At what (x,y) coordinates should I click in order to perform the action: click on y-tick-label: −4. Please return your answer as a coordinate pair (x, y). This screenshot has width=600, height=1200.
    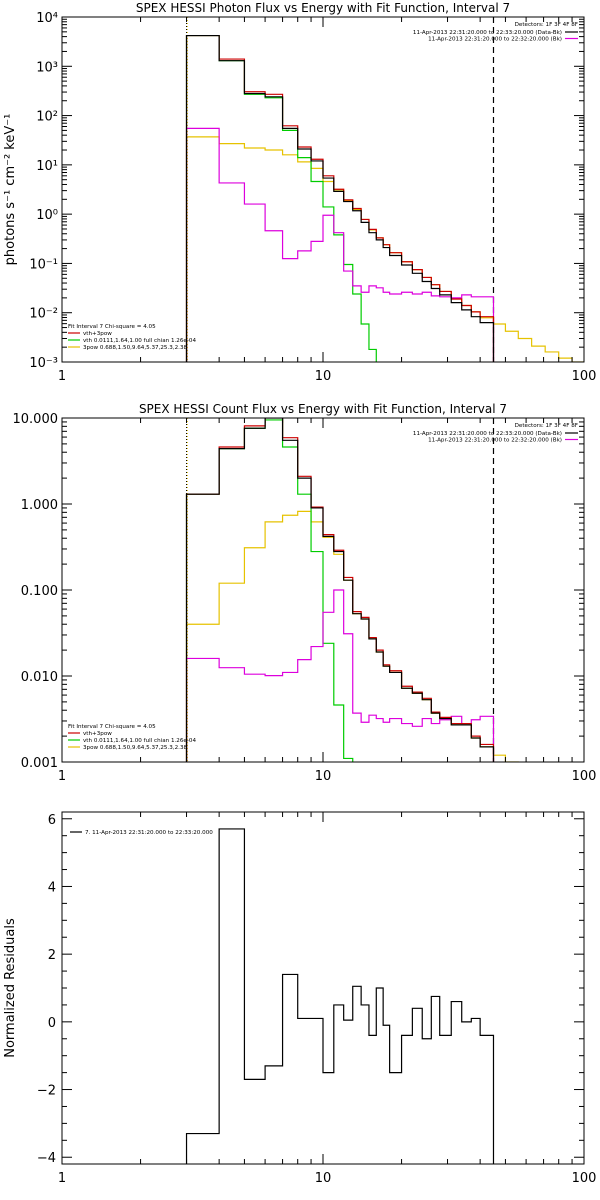
    Looking at the image, I should click on (46, 1158).